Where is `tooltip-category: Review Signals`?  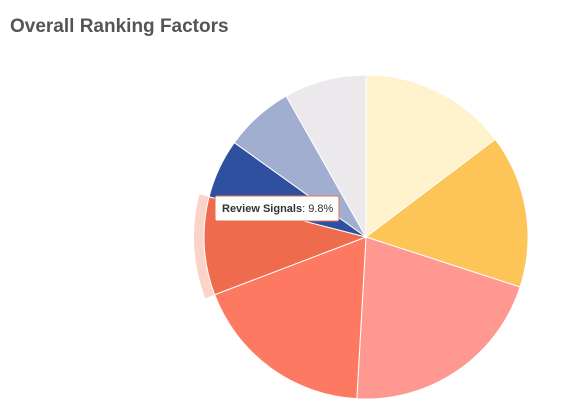 tooltip-category: Review Signals is located at coordinates (262, 209).